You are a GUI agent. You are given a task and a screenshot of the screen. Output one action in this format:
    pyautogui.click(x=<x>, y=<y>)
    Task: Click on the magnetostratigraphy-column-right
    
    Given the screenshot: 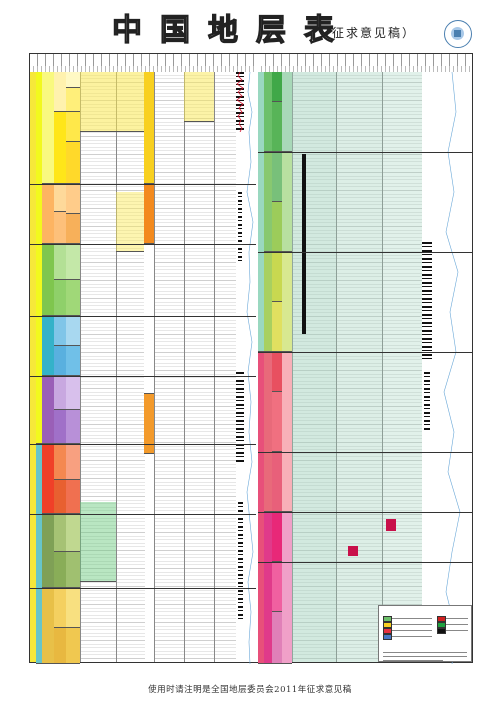 What is the action you would take?
    pyautogui.click(x=427, y=367)
    